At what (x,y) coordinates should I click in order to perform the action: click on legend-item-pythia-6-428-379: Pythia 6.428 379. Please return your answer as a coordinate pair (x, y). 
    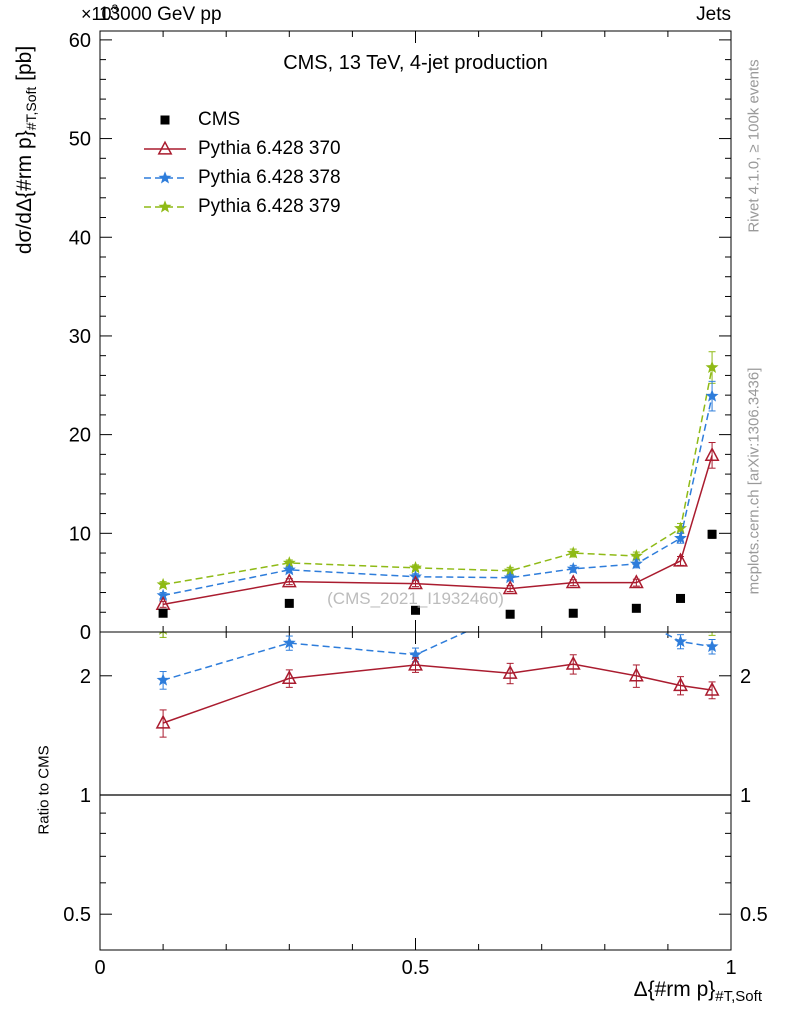
    Looking at the image, I should click on (241, 206).